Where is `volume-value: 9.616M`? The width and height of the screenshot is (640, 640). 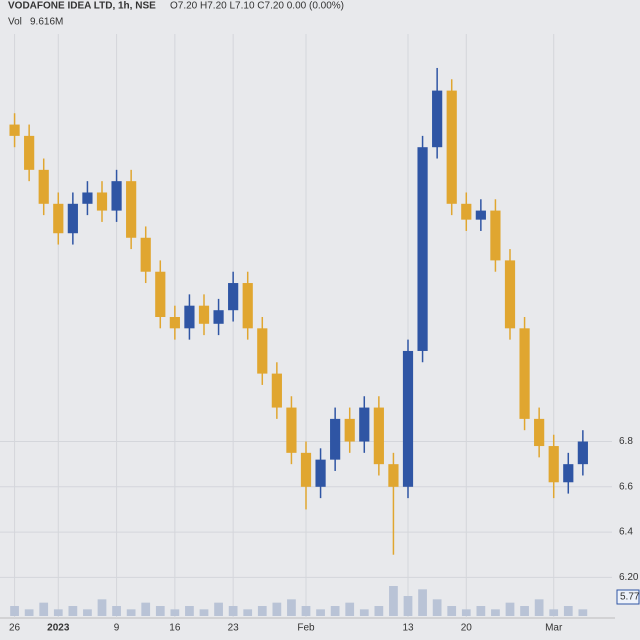 volume-value: 9.616M is located at coordinates (46, 22).